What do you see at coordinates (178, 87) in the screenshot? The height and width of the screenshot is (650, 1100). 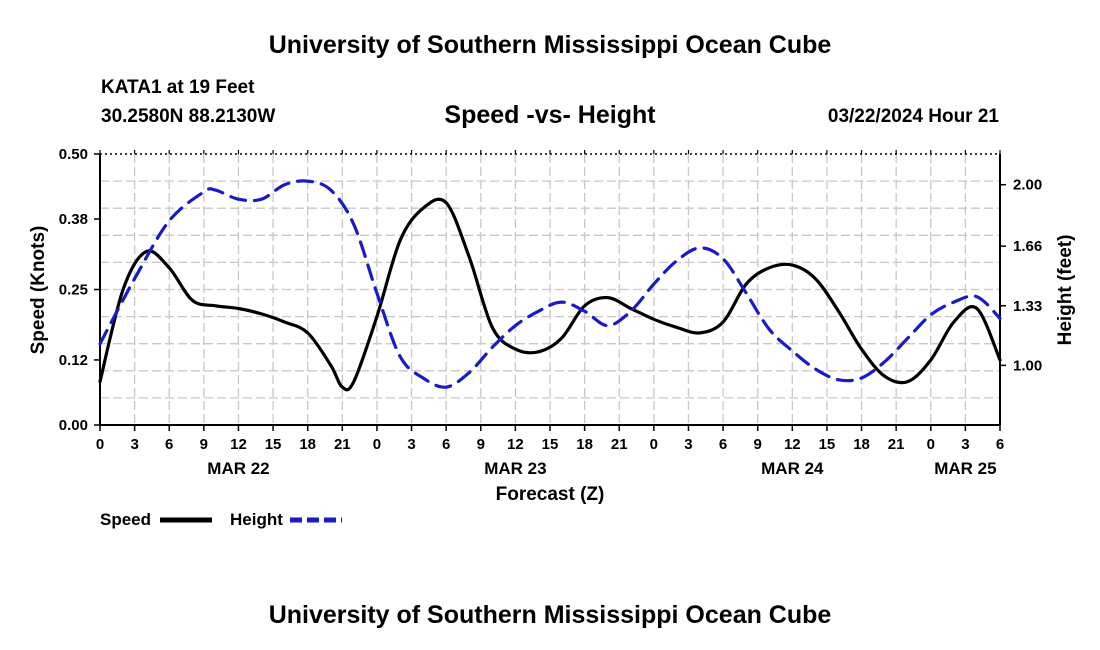 I see `station-label: KATA1 at 19 Feet` at bounding box center [178, 87].